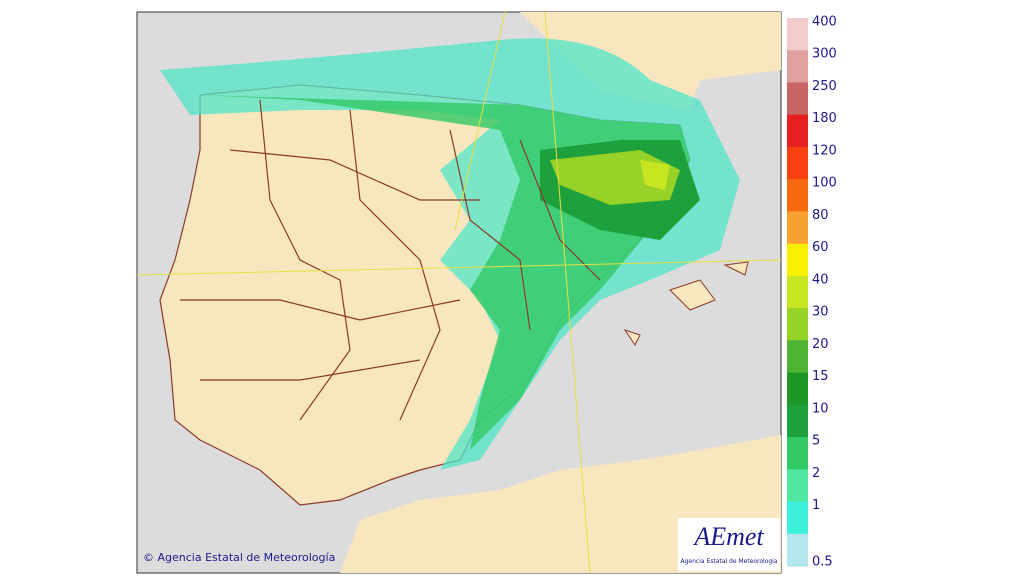 The width and height of the screenshot is (1024, 576). I want to click on rain-area, so click(655, 175).